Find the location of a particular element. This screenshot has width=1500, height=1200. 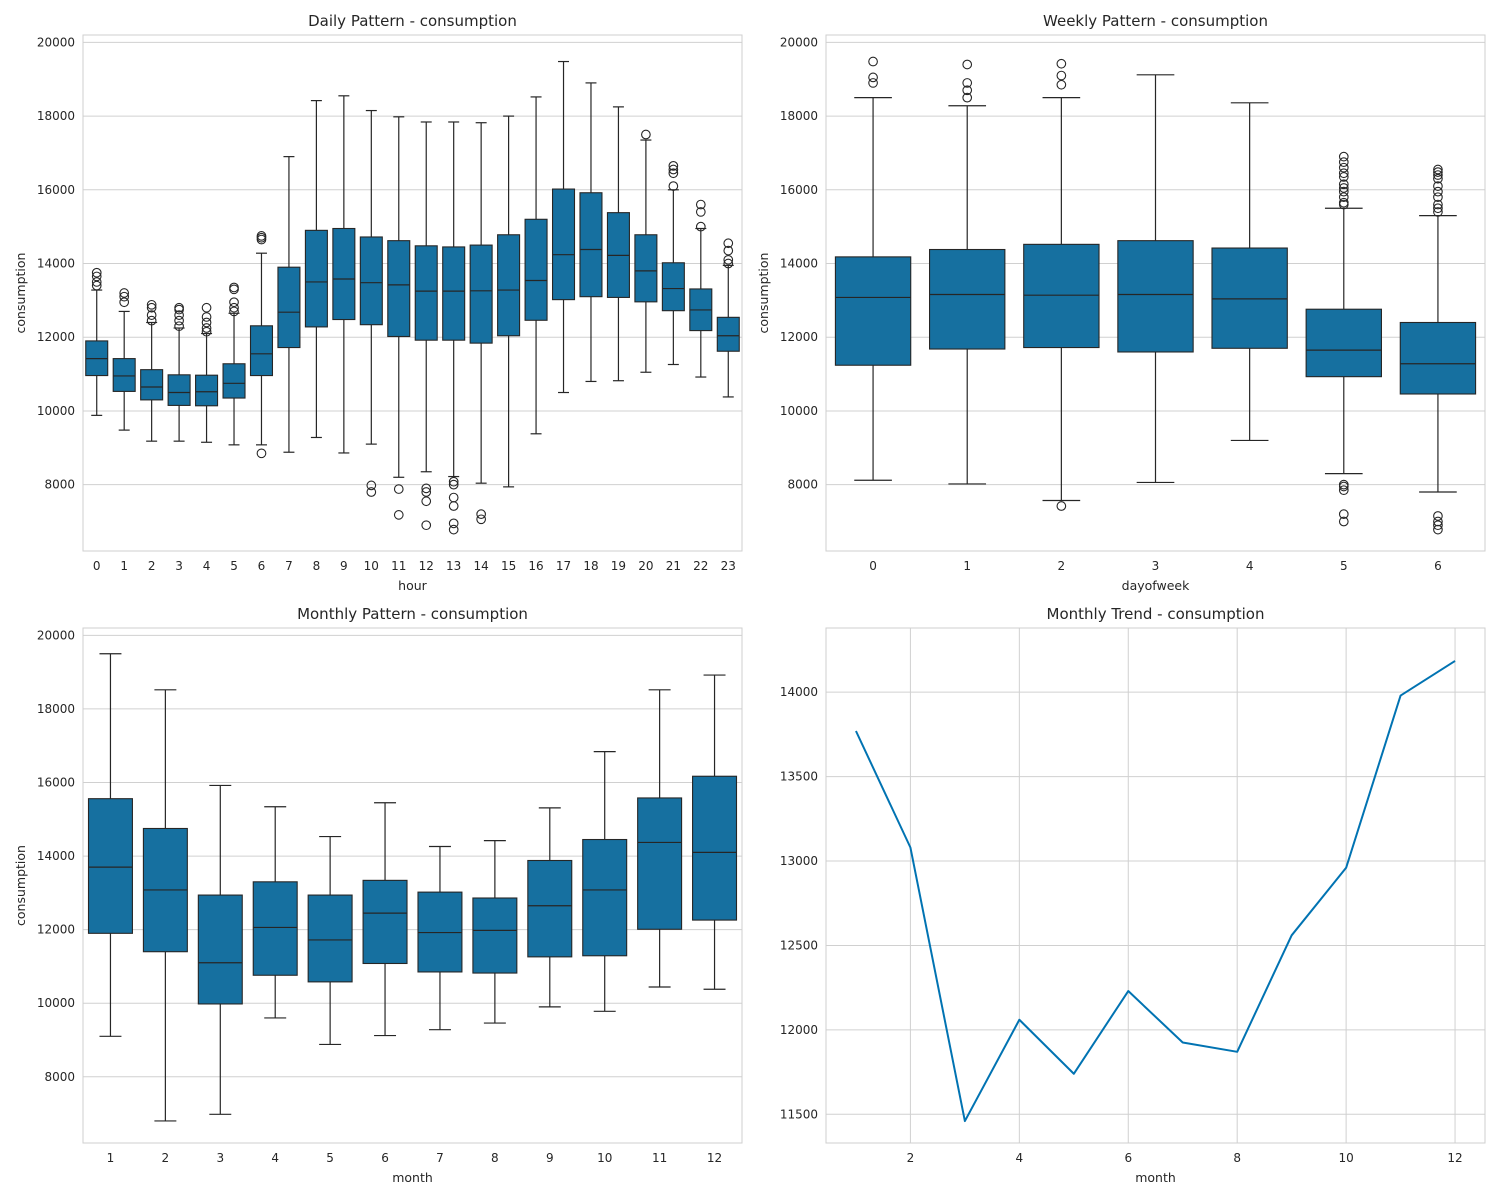

y-tick-label: 10000 is located at coordinates (799, 411).